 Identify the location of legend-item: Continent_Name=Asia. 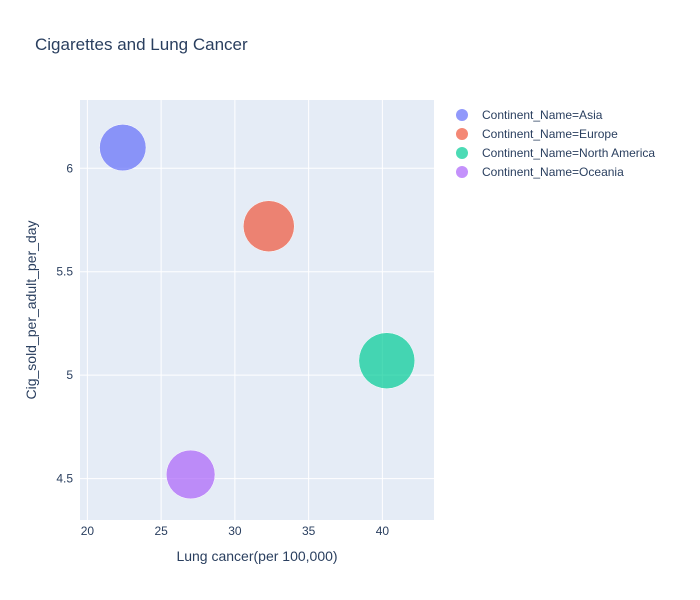
(529, 115).